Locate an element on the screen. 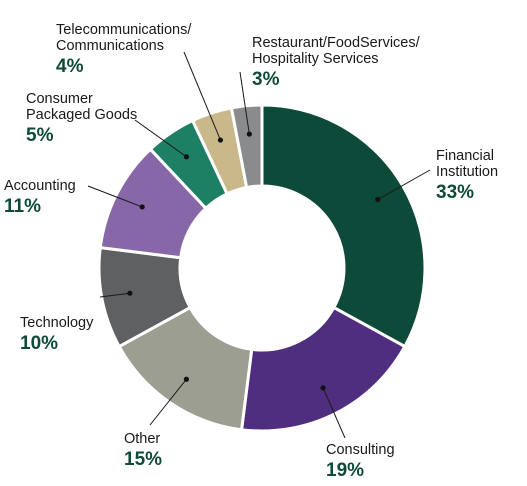 The image size is (527, 486). slice-label-0-line-0: Financial is located at coordinates (465, 156).